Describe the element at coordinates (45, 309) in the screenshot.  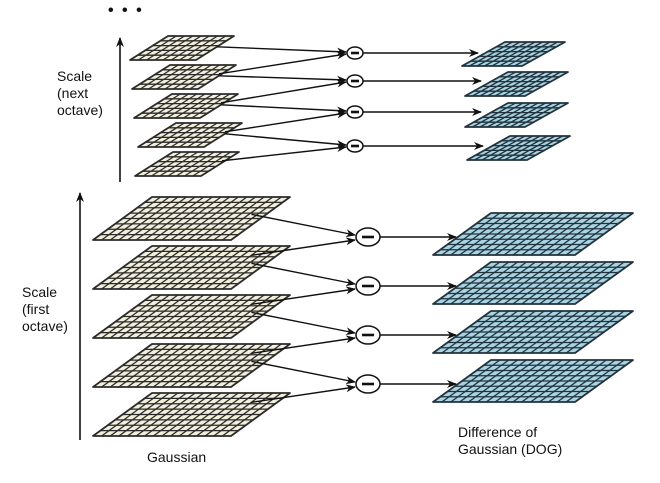
I see `scale-first-octave-label: Scale (first octave)` at that location.